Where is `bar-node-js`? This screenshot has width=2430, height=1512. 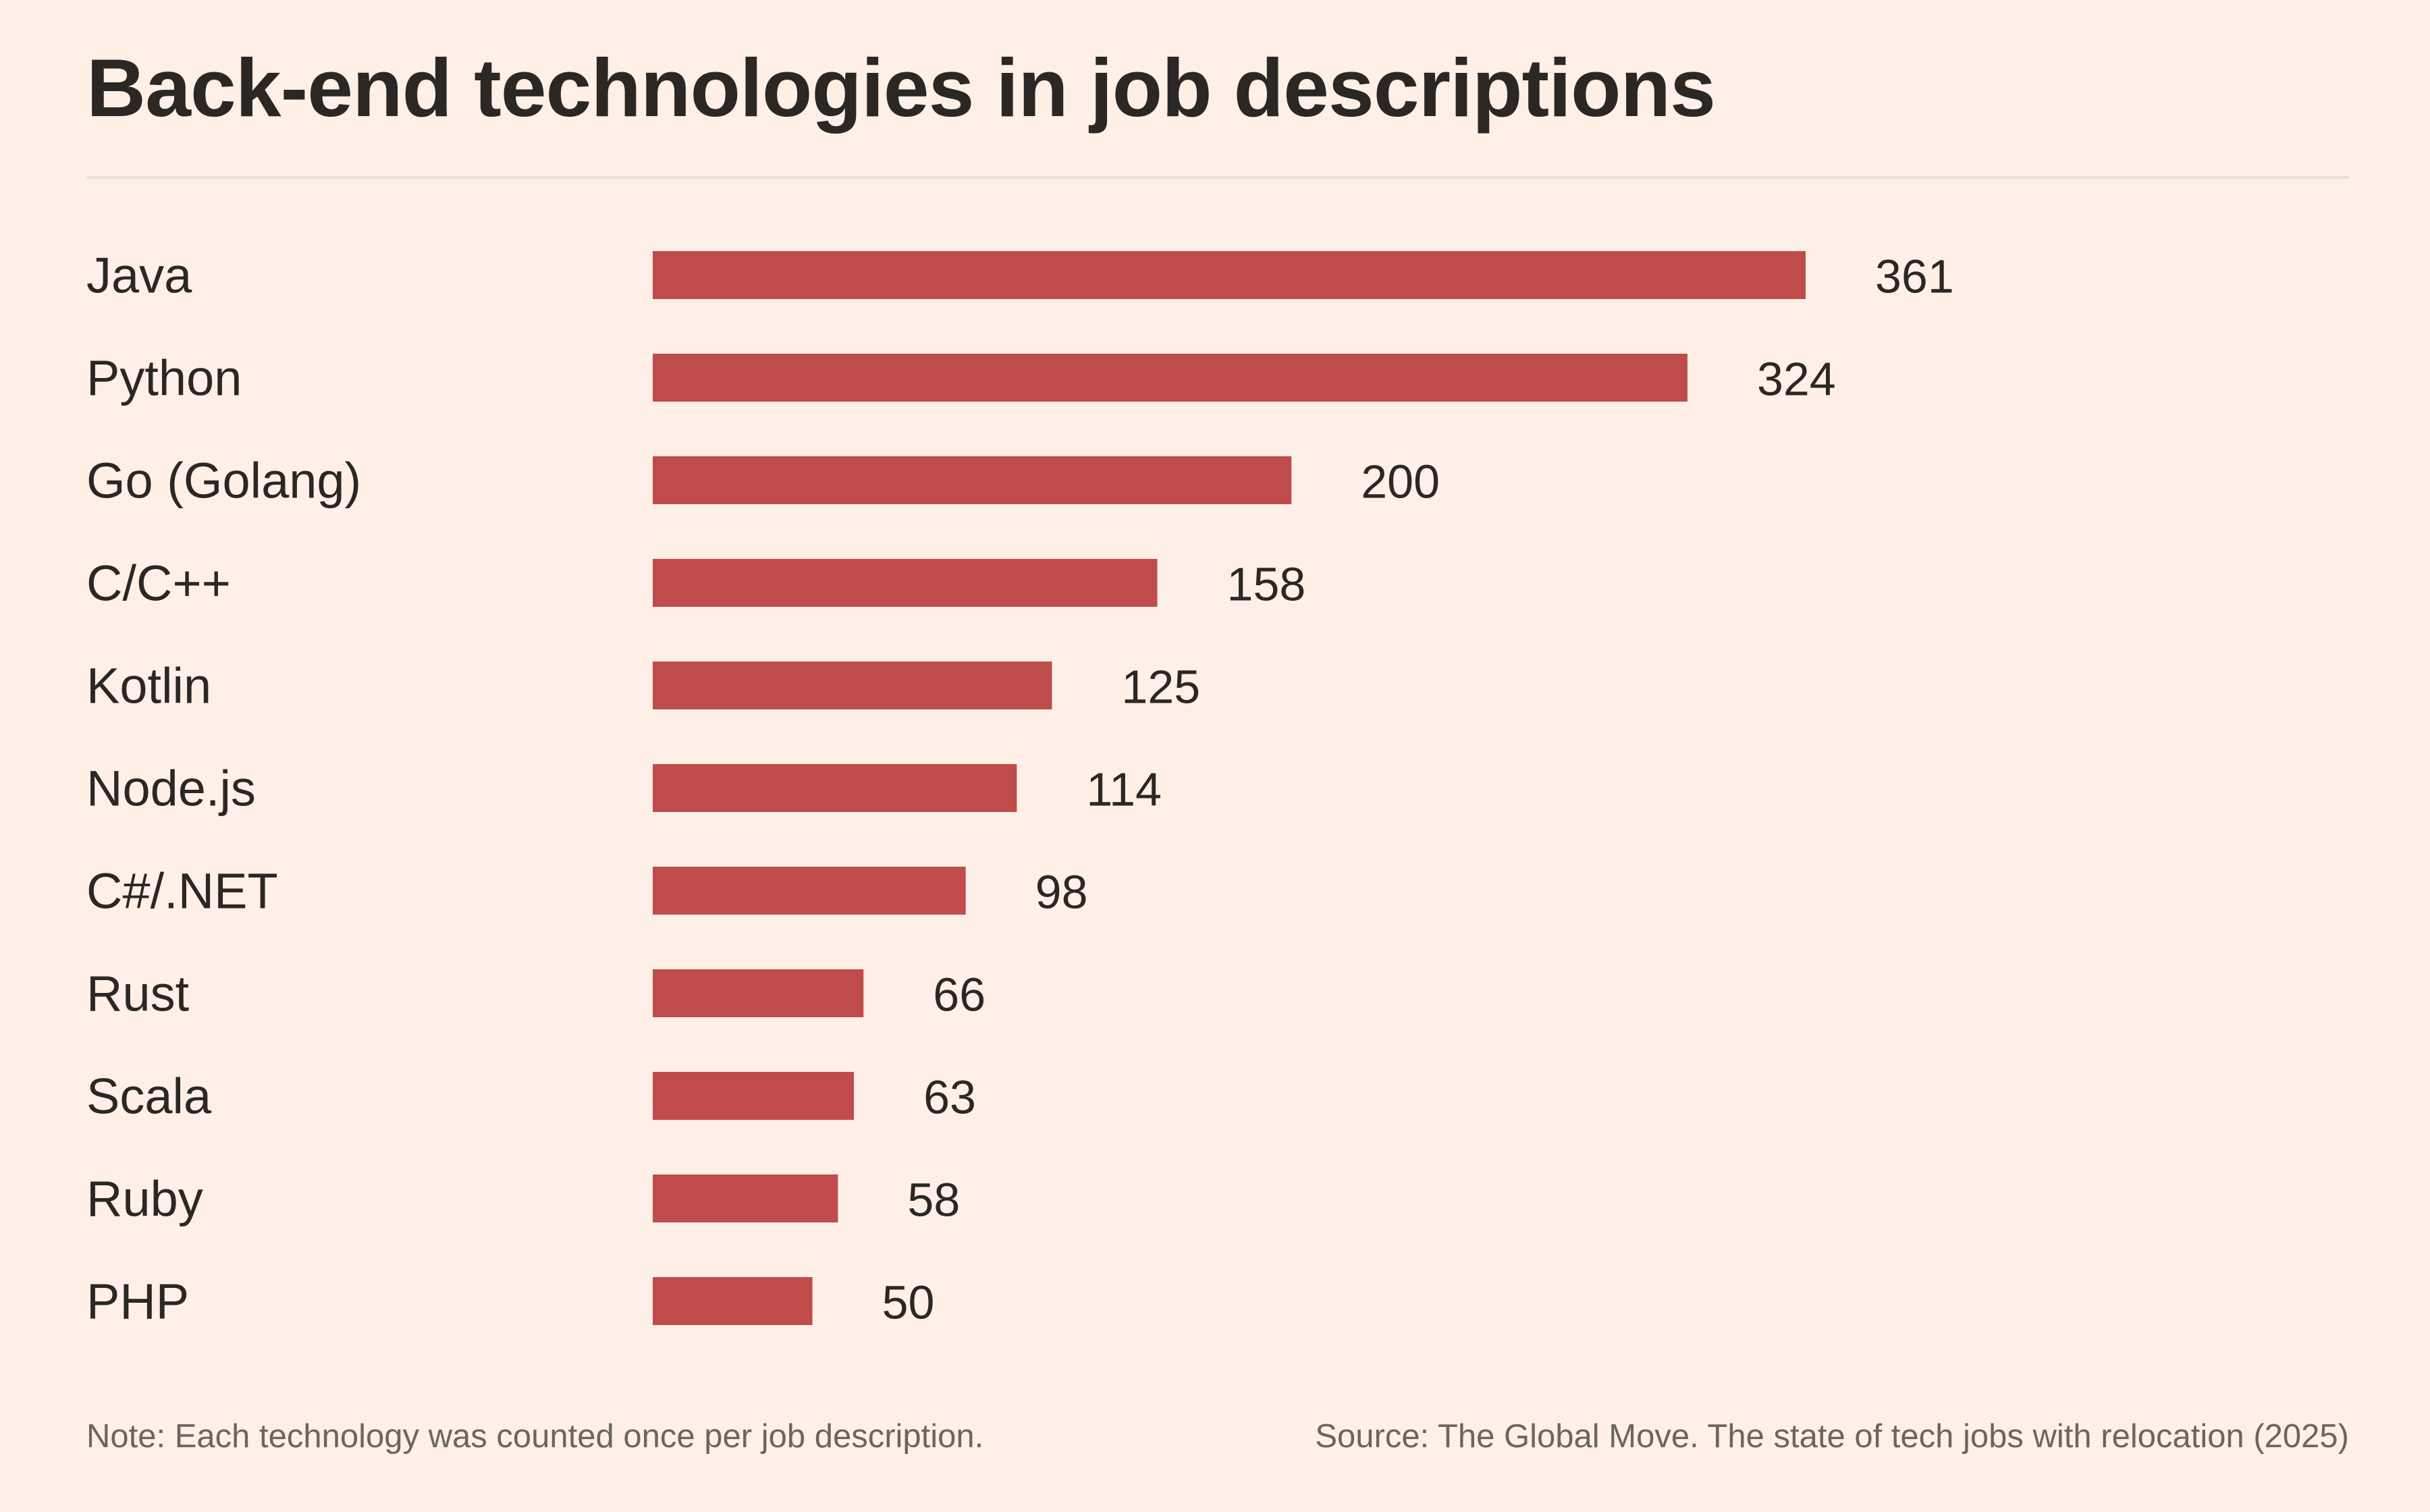
bar-node-js is located at coordinates (835, 788).